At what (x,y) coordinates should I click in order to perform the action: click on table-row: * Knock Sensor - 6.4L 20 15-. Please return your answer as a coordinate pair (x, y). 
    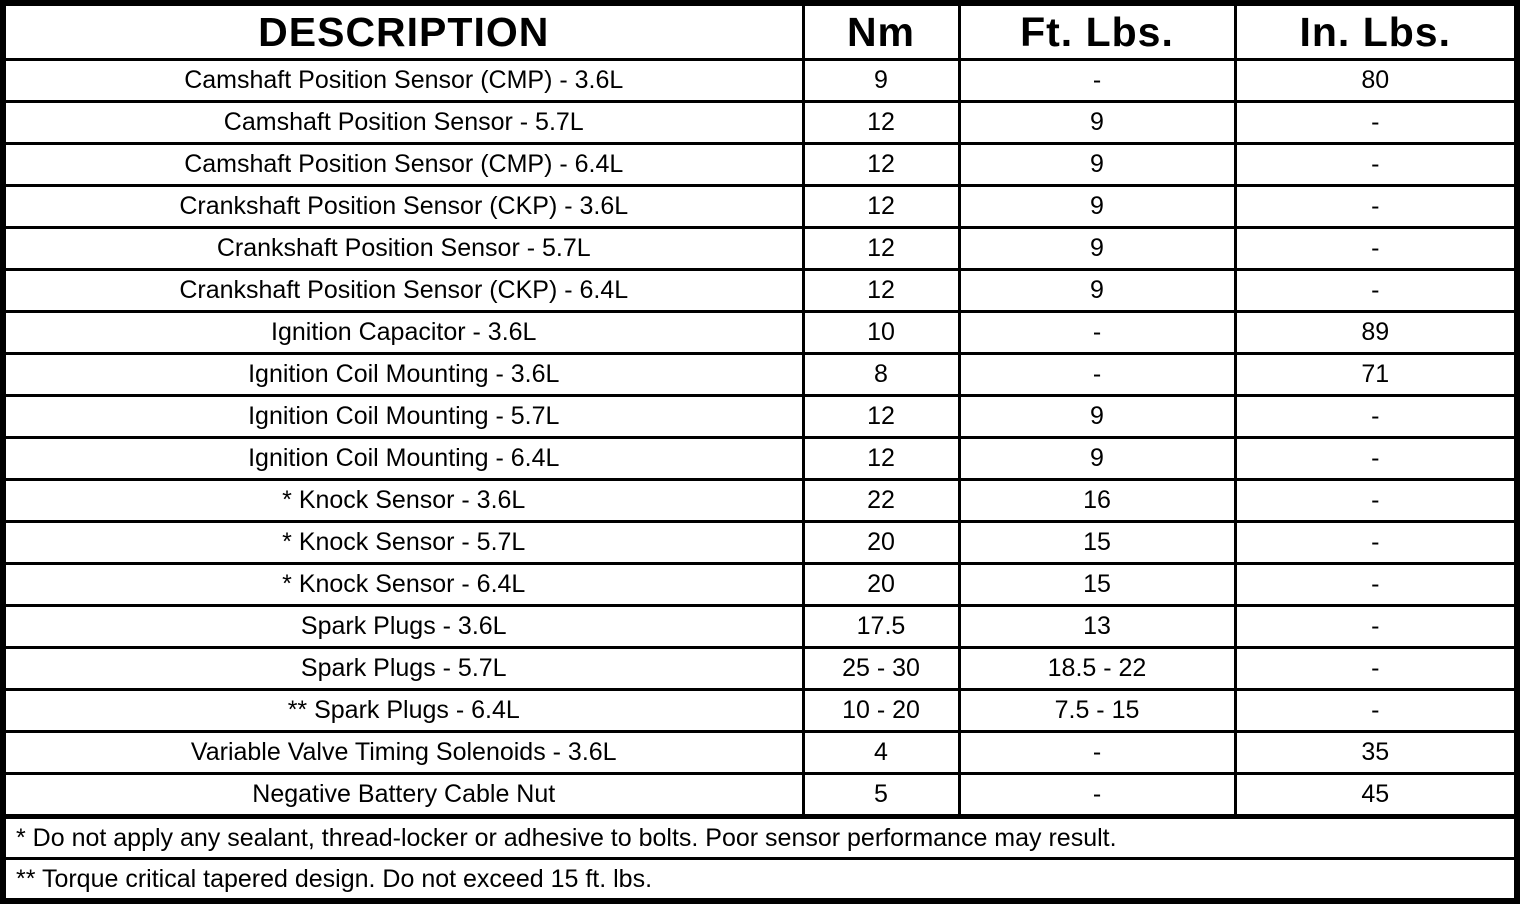
    Looking at the image, I should click on (760, 584).